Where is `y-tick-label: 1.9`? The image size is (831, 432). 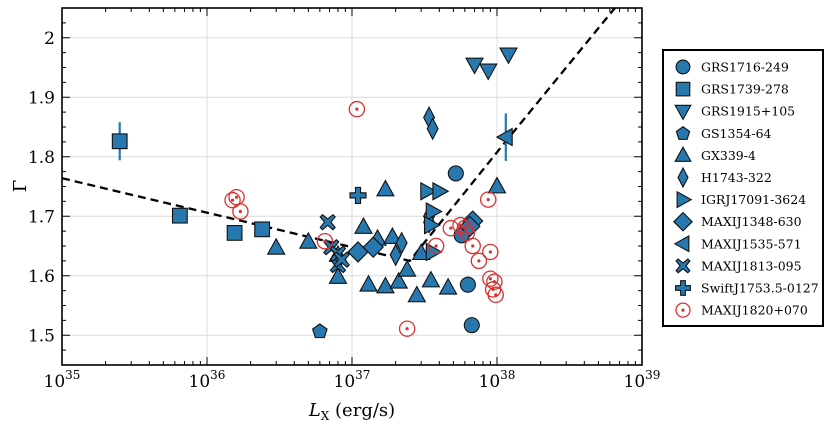
y-tick-label: 1.9 is located at coordinates (41, 98).